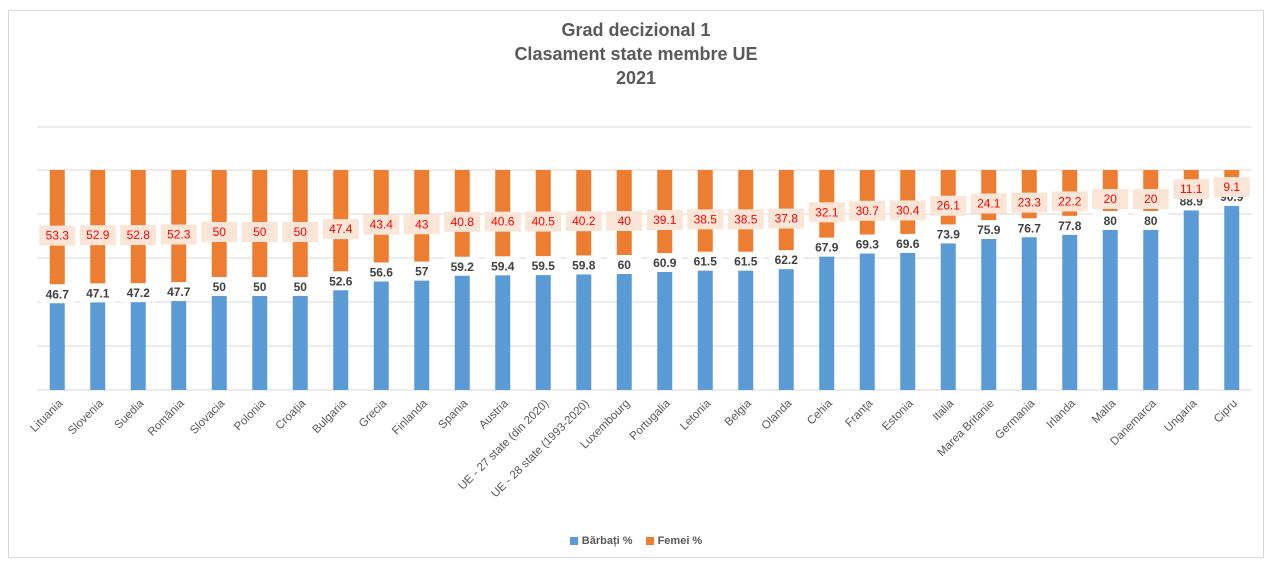 The height and width of the screenshot is (562, 1272). Describe the element at coordinates (859, 413) in the screenshot. I see `x-tick-label: Franța` at that location.